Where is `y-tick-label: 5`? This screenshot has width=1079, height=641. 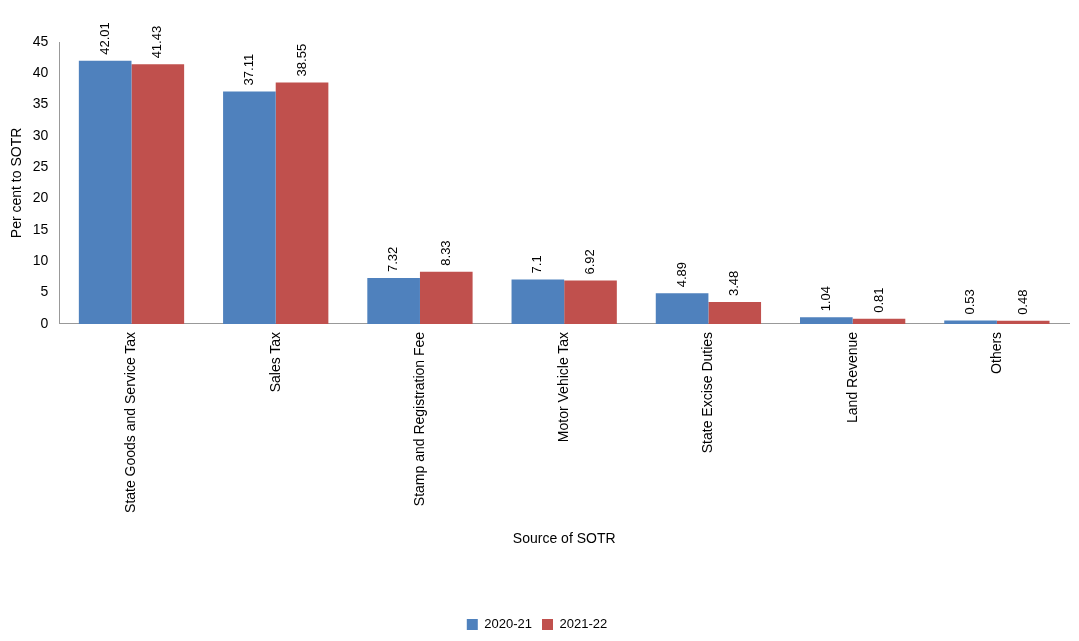 y-tick-label: 5 is located at coordinates (44, 291).